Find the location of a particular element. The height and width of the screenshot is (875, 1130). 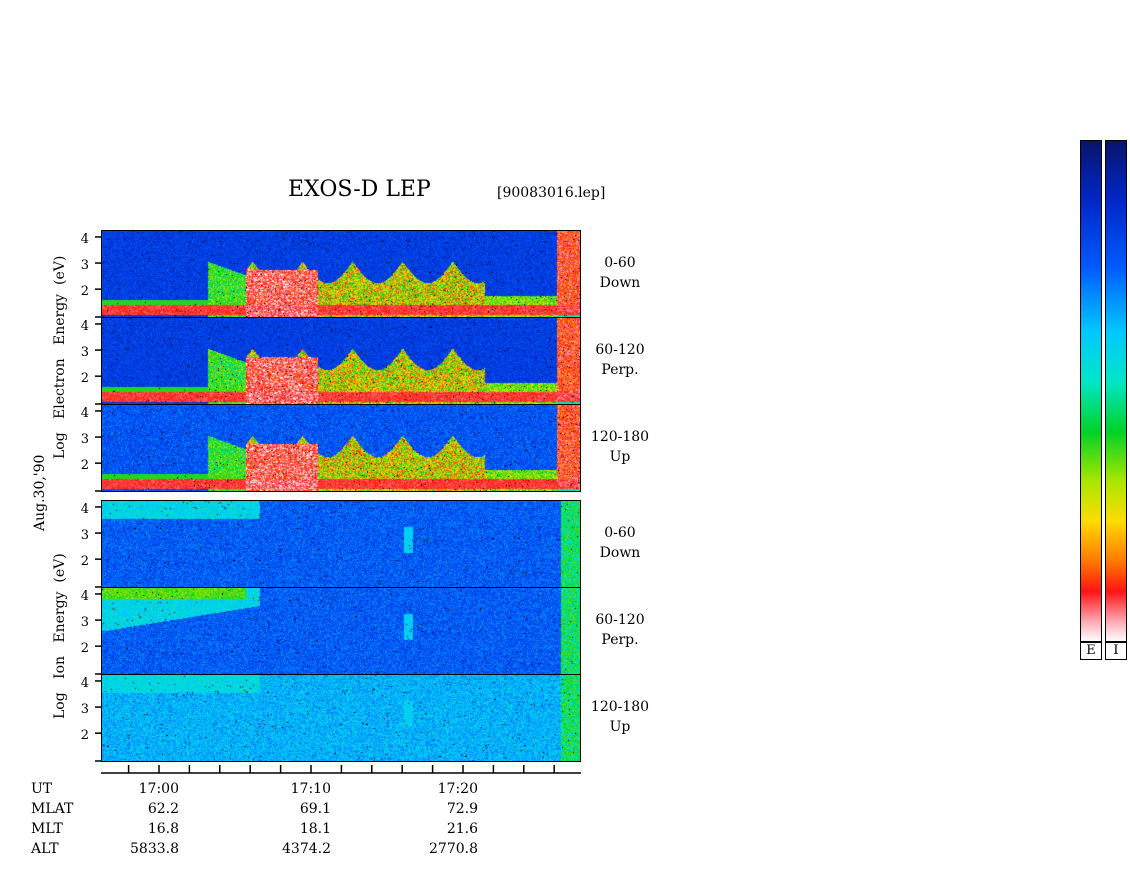

row-label-mlat: MLAT is located at coordinates (52, 809).